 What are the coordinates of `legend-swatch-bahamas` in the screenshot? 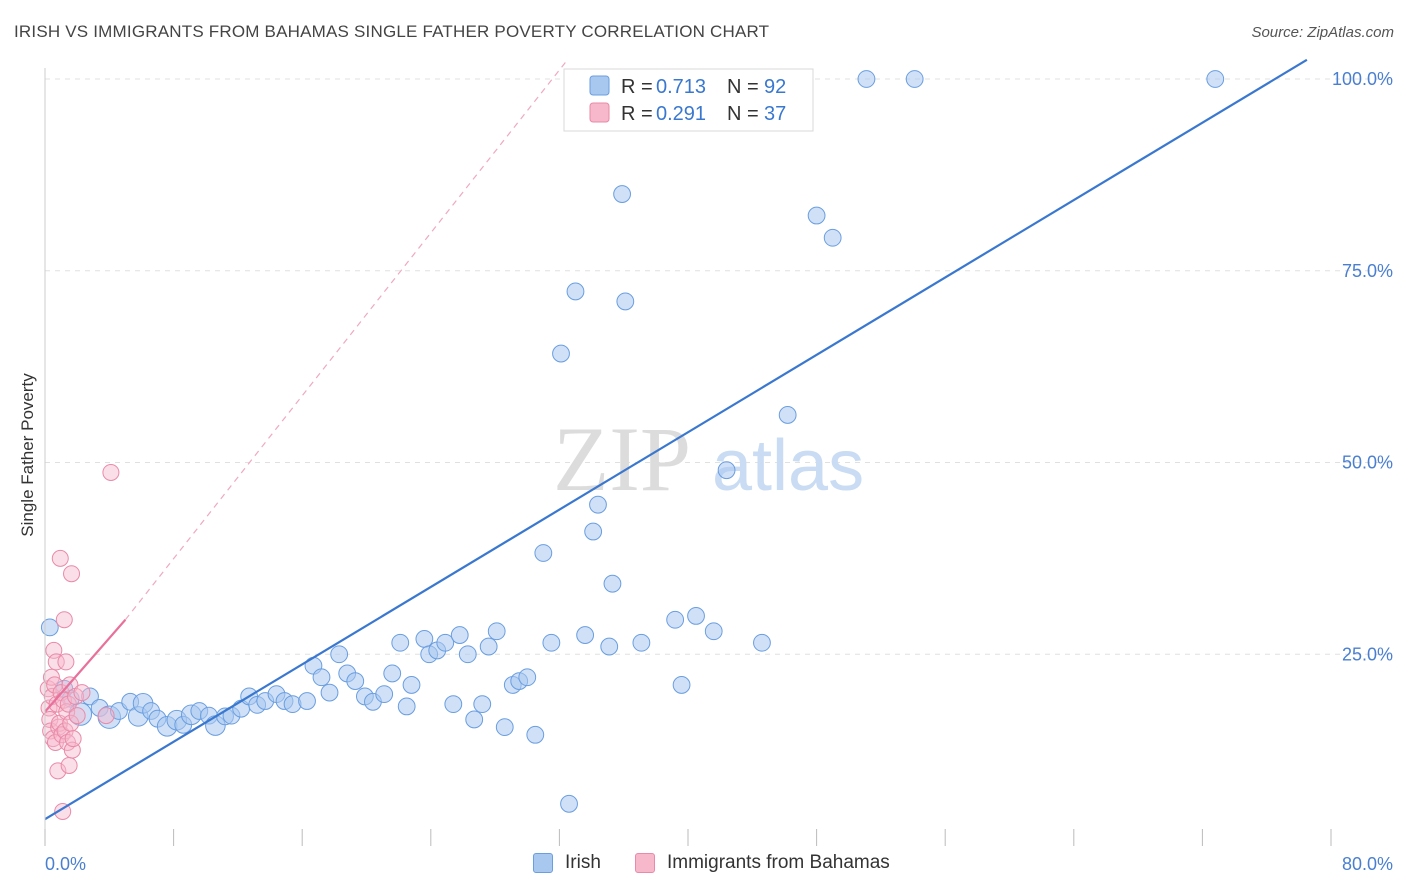 It's located at (599, 112).